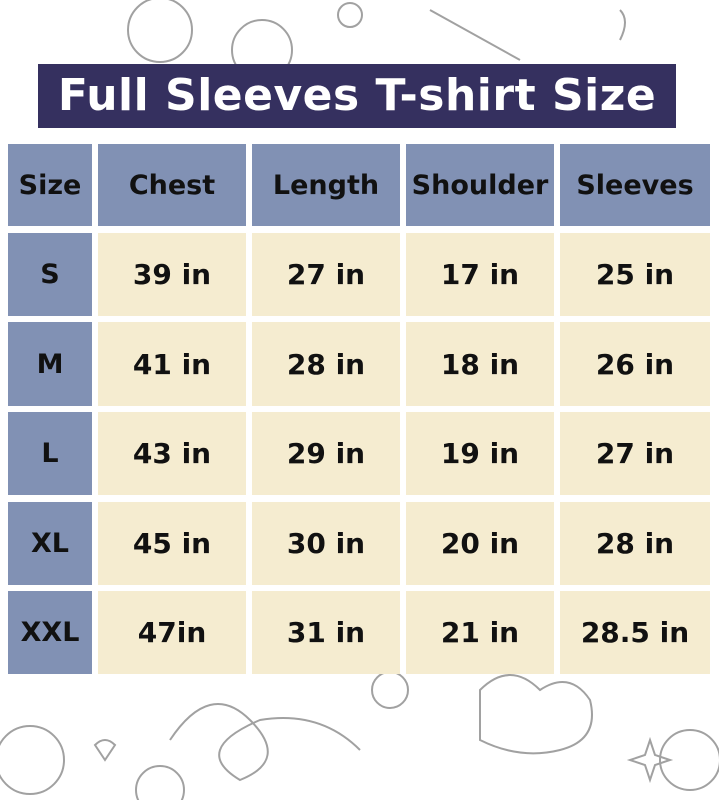 The height and width of the screenshot is (800, 719). What do you see at coordinates (635, 632) in the screenshot?
I see `measurement-cell: 28.5 in` at bounding box center [635, 632].